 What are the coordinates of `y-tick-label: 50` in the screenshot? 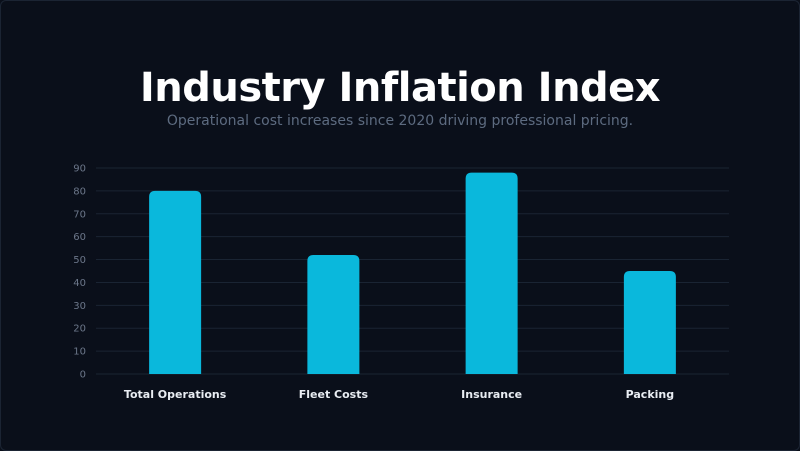 It's located at (79, 260).